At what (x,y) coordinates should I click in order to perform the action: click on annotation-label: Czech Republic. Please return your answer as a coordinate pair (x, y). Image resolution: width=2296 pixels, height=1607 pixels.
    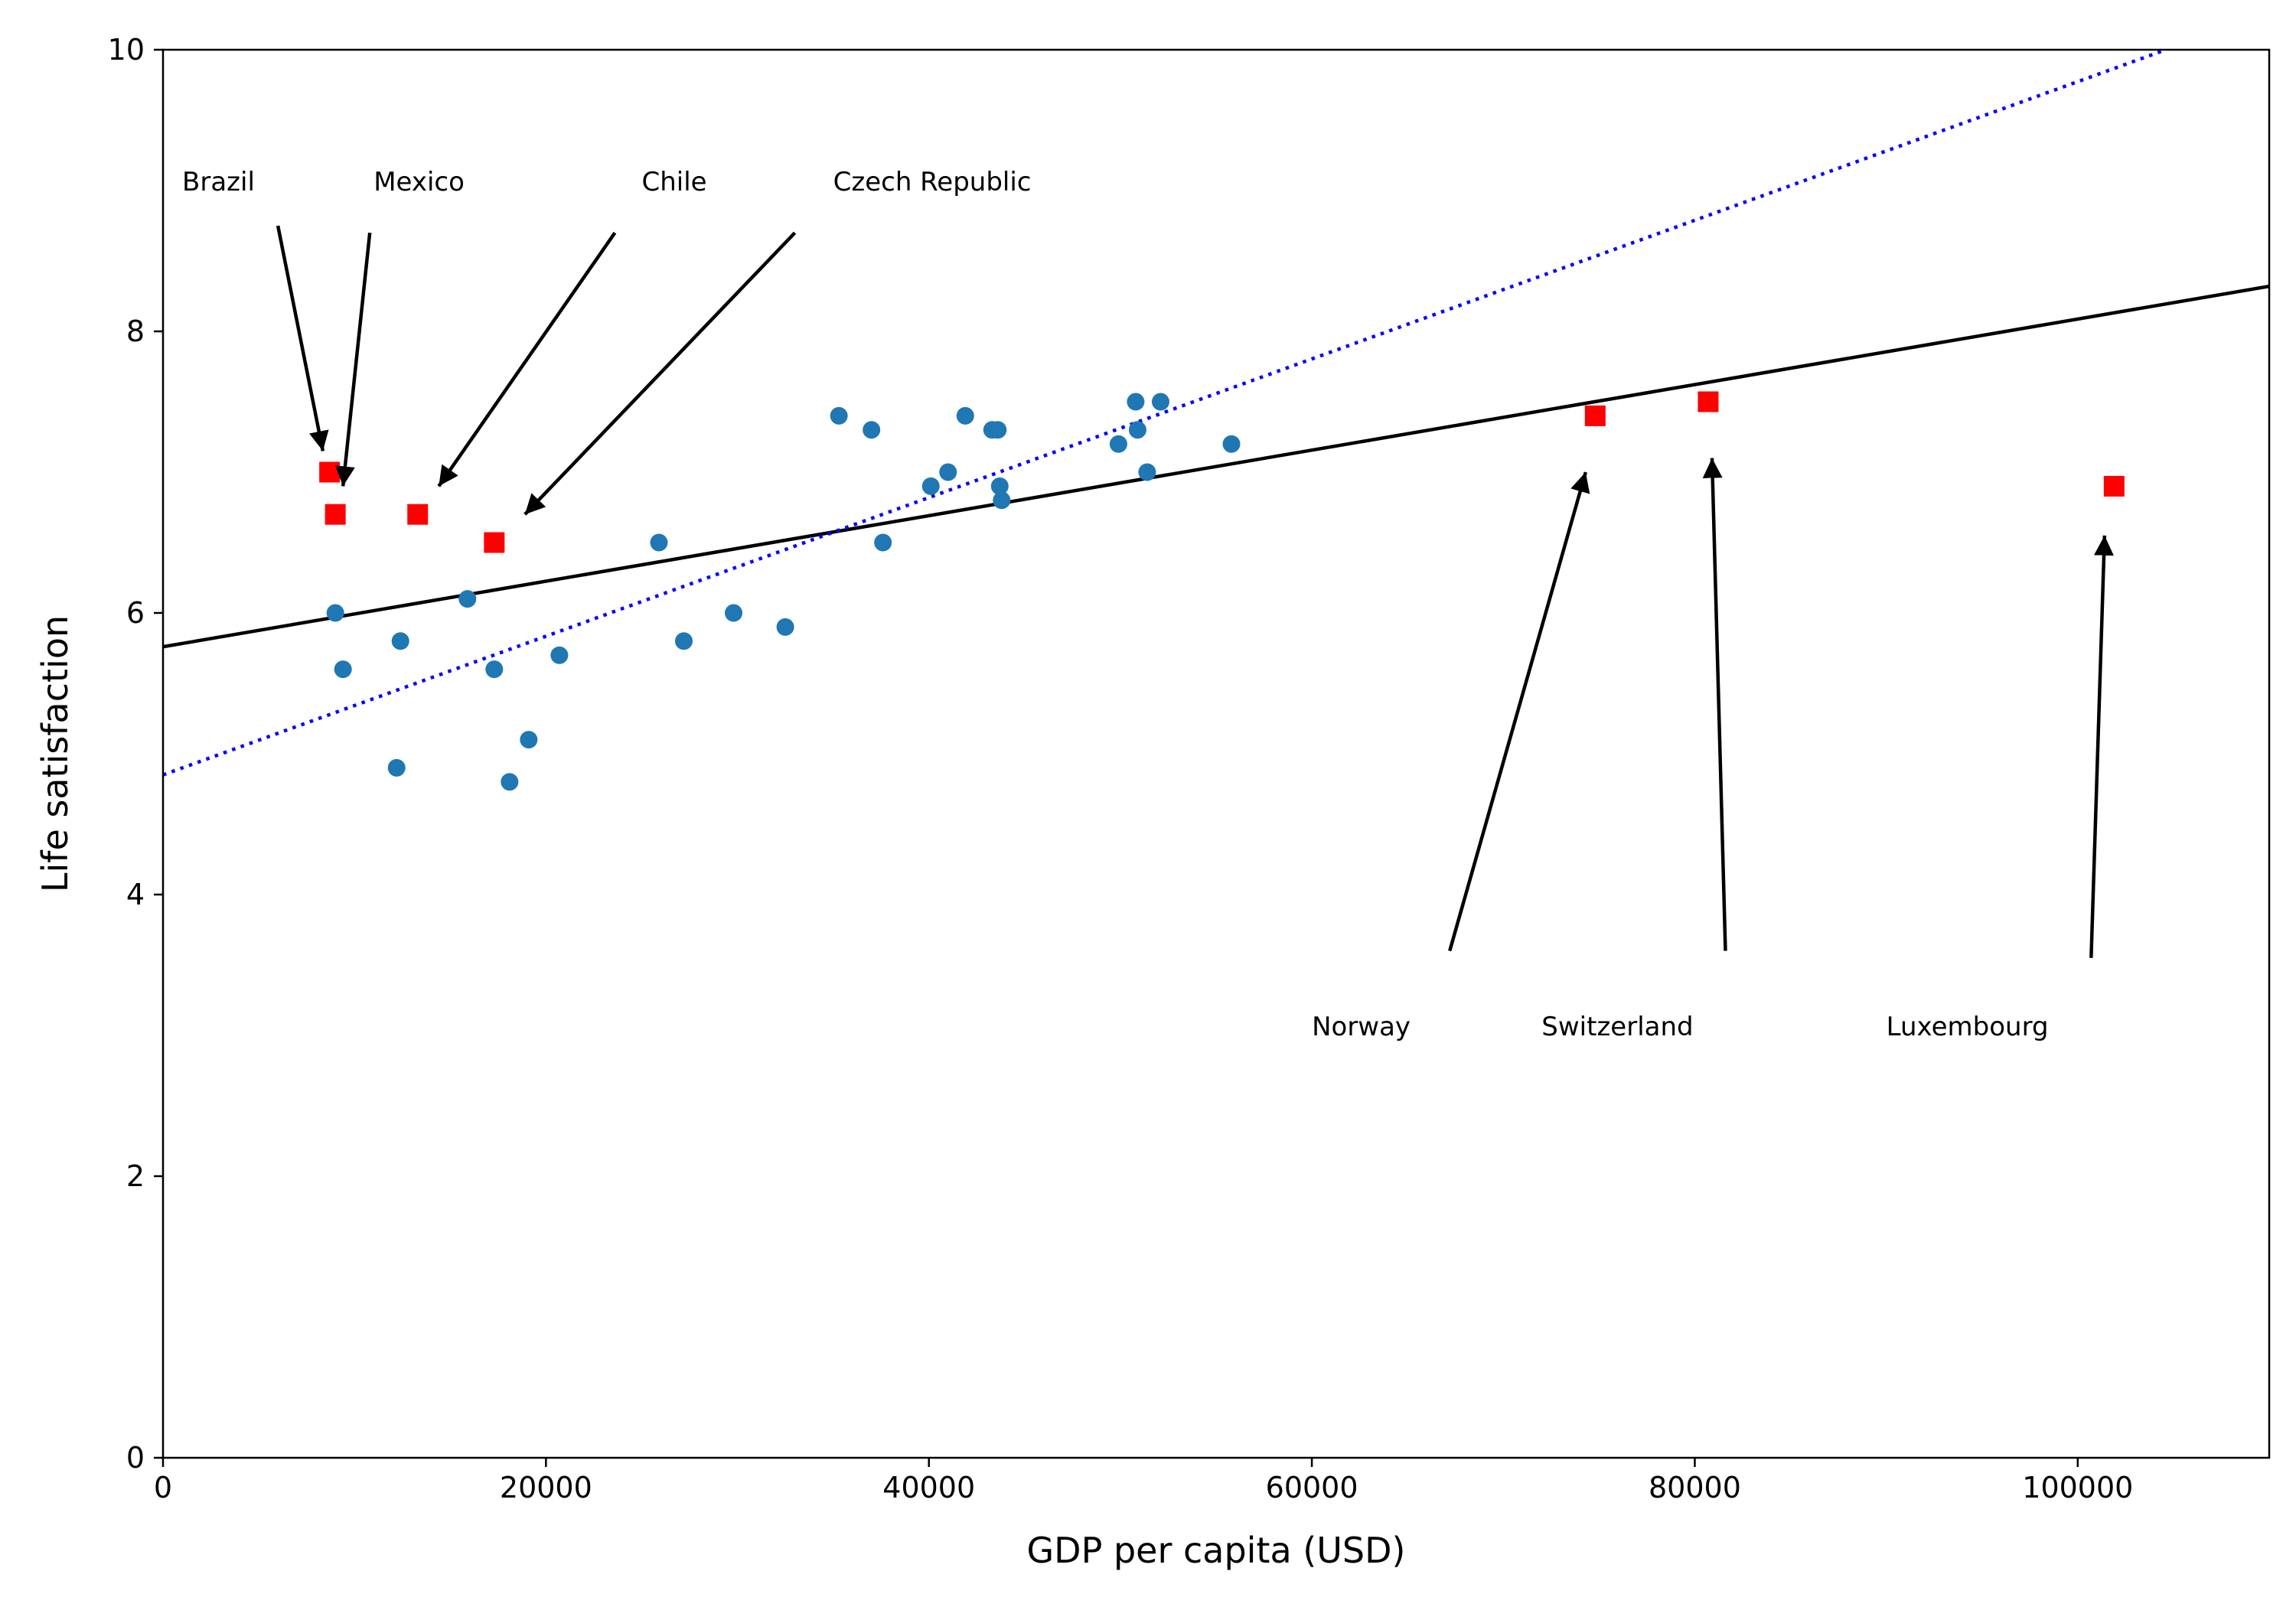
    Looking at the image, I should click on (932, 182).